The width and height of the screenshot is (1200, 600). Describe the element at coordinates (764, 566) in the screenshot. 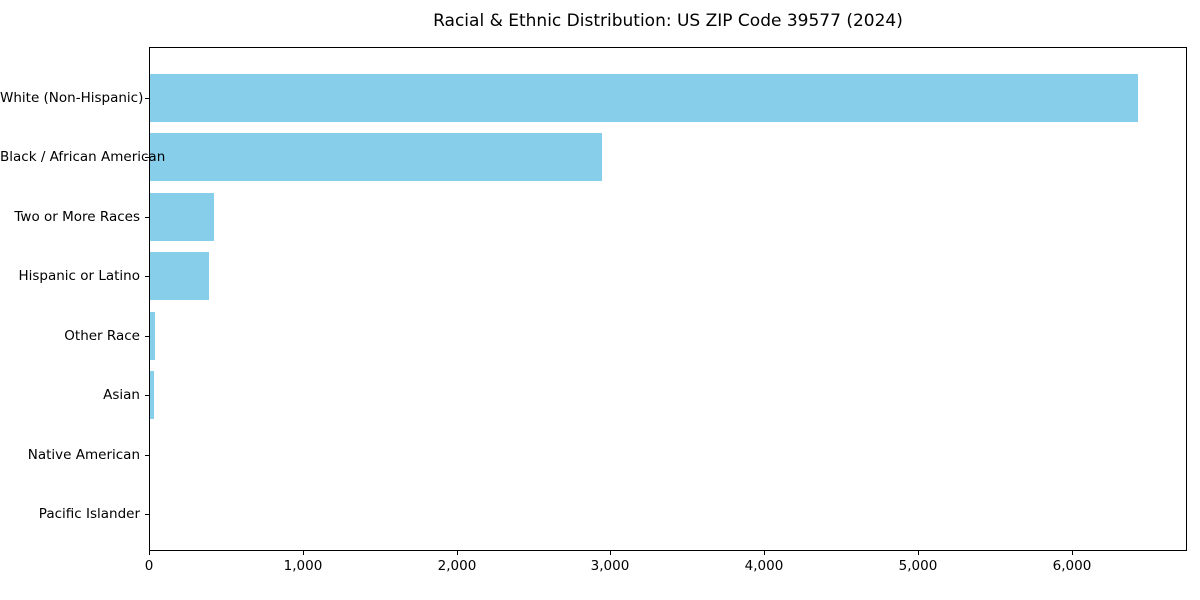

I see `x-tick-label: 4,000` at that location.